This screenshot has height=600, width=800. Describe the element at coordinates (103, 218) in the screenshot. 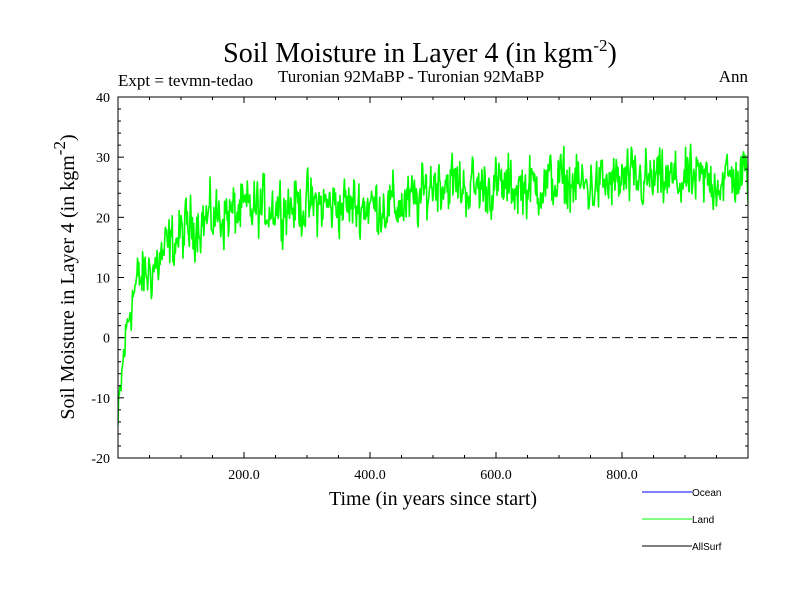

I see `y-tick-label: 20` at that location.